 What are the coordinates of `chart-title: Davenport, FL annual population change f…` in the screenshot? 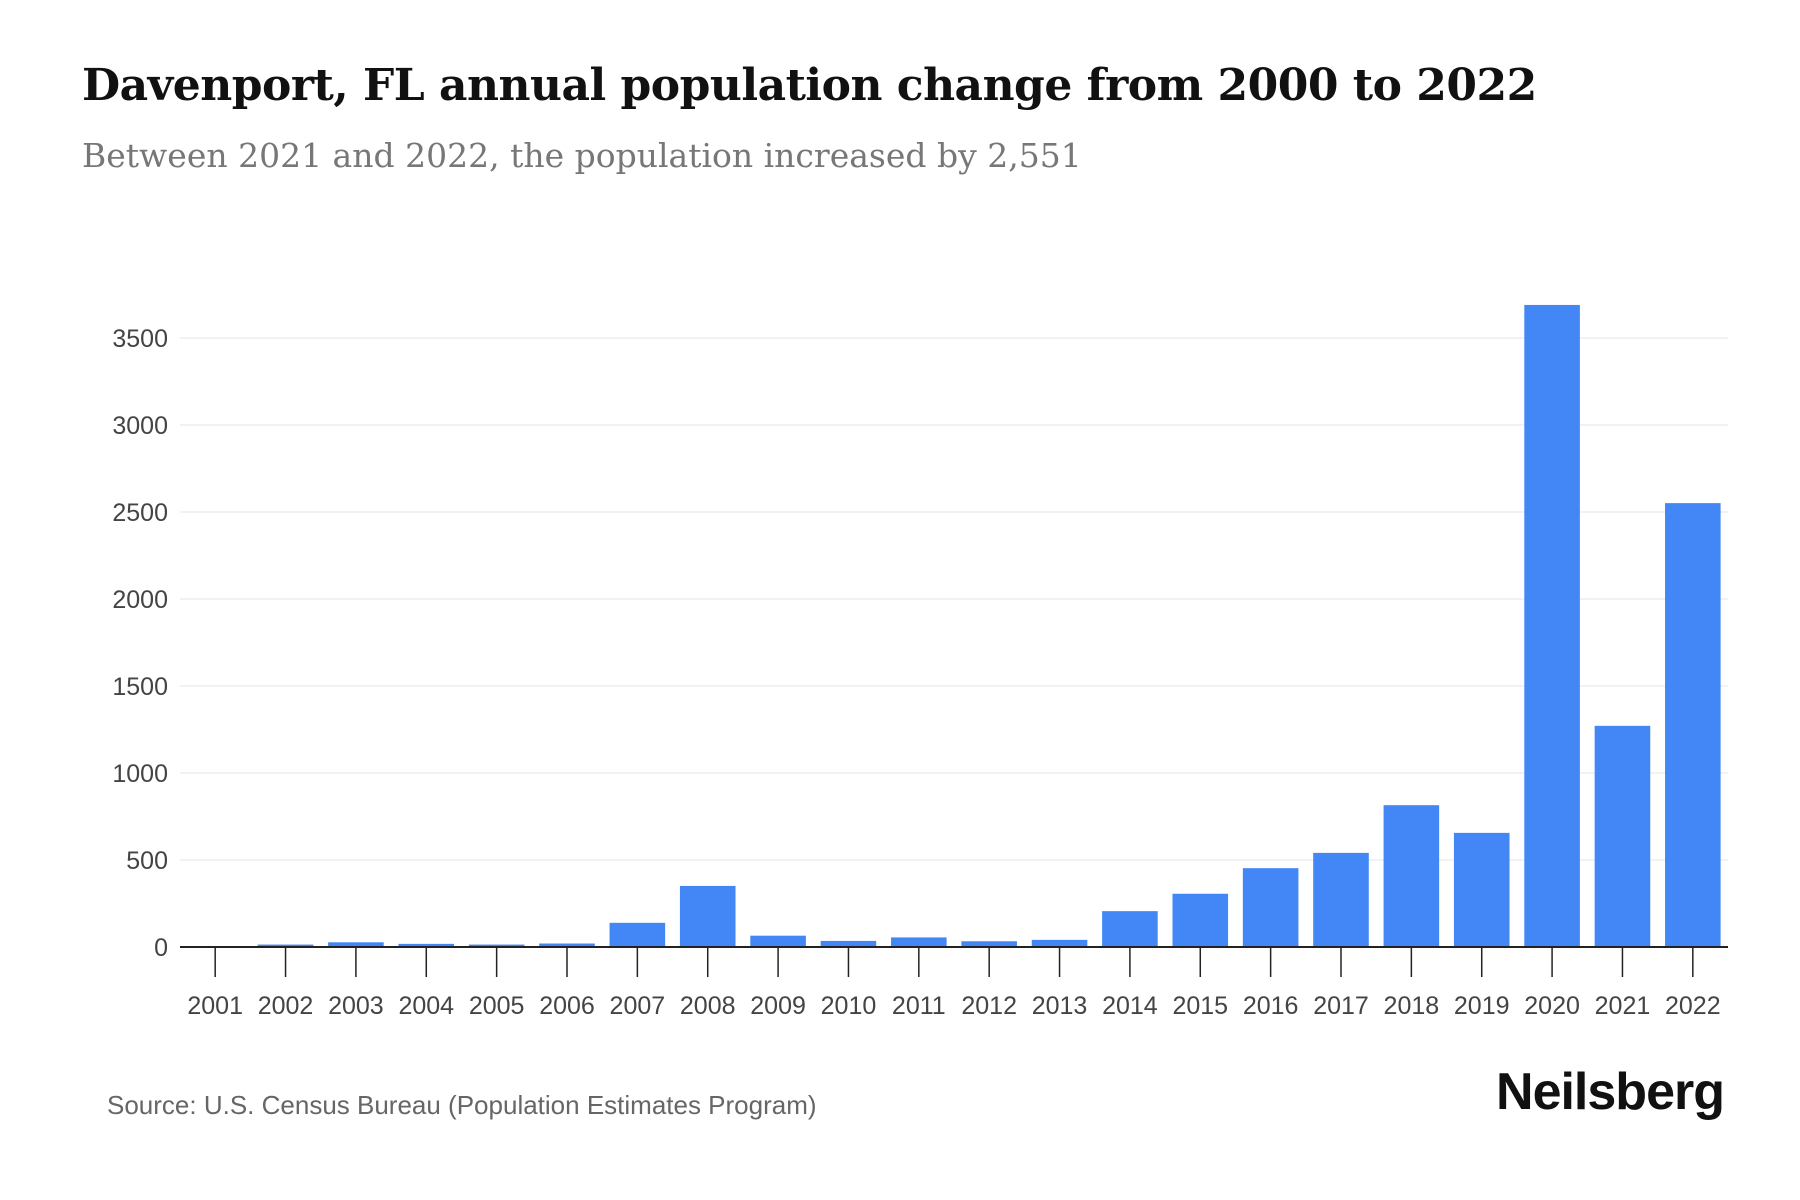 It's located at (809, 85).